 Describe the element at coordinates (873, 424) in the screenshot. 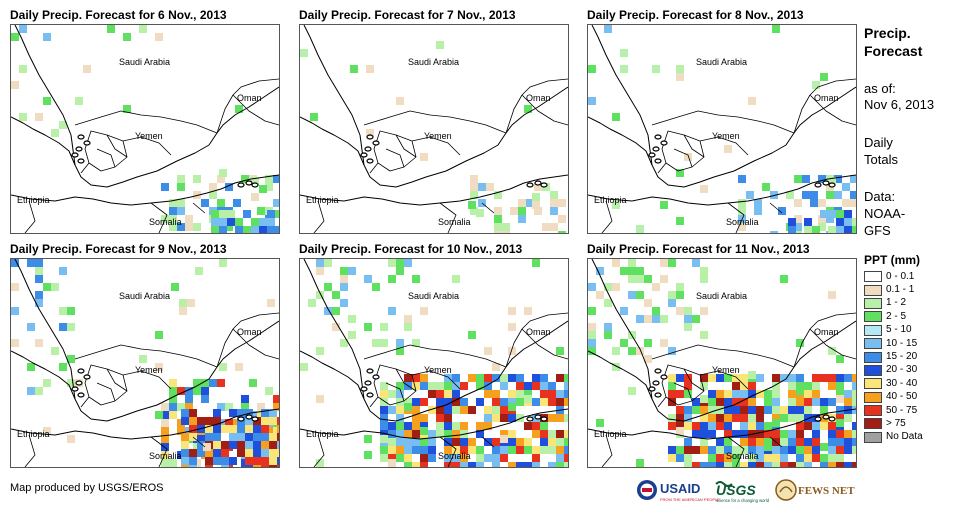

I see `legend-swatch` at that location.